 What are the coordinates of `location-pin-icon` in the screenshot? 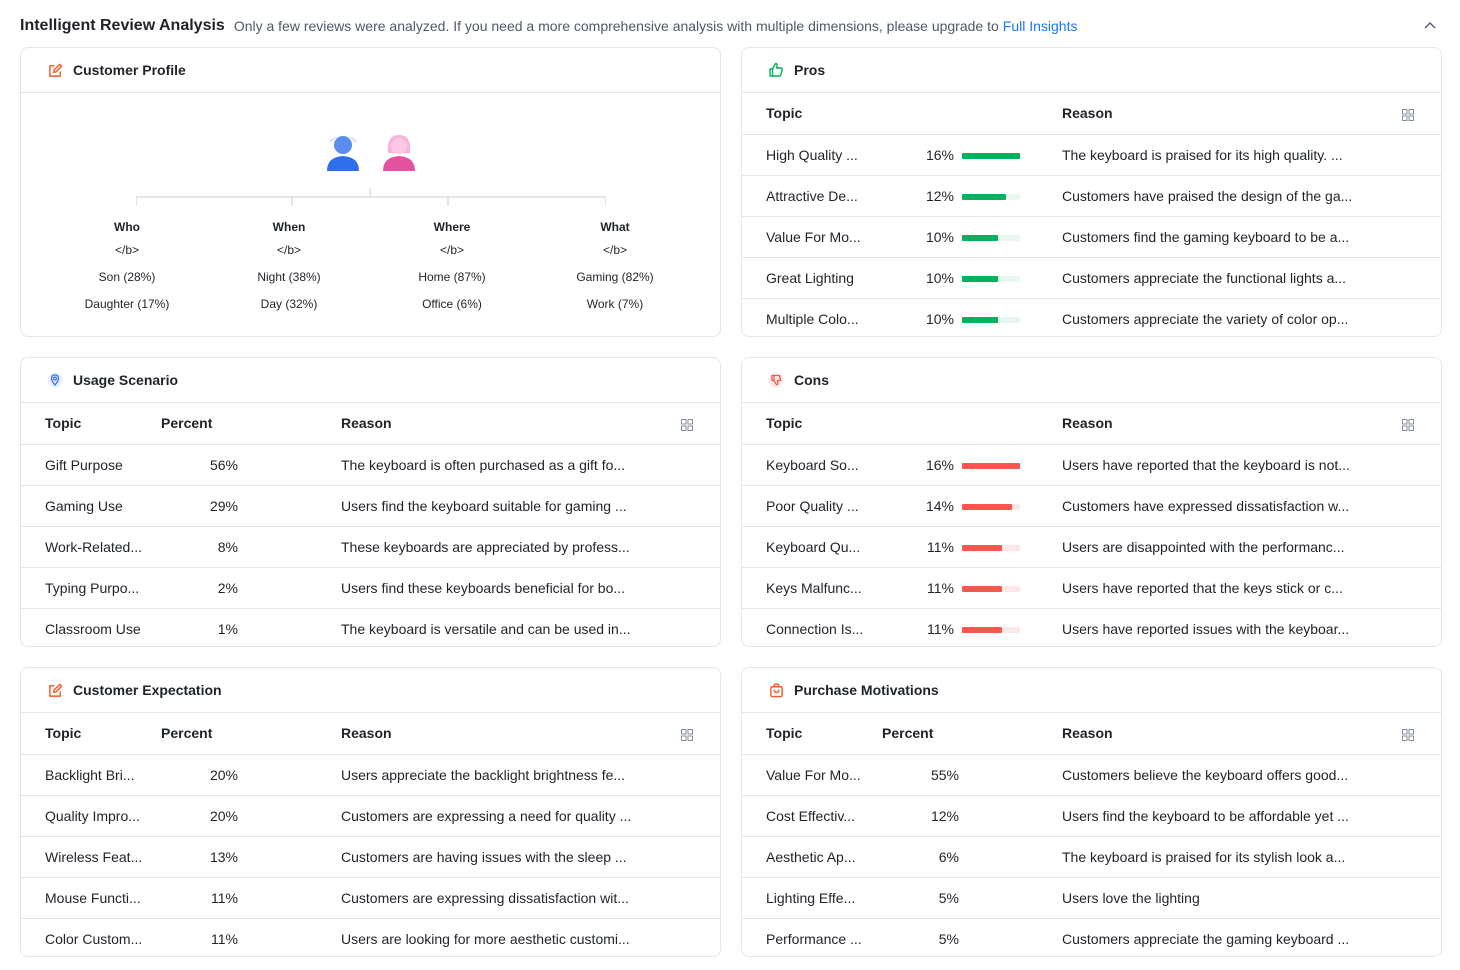 It's located at (55, 380).